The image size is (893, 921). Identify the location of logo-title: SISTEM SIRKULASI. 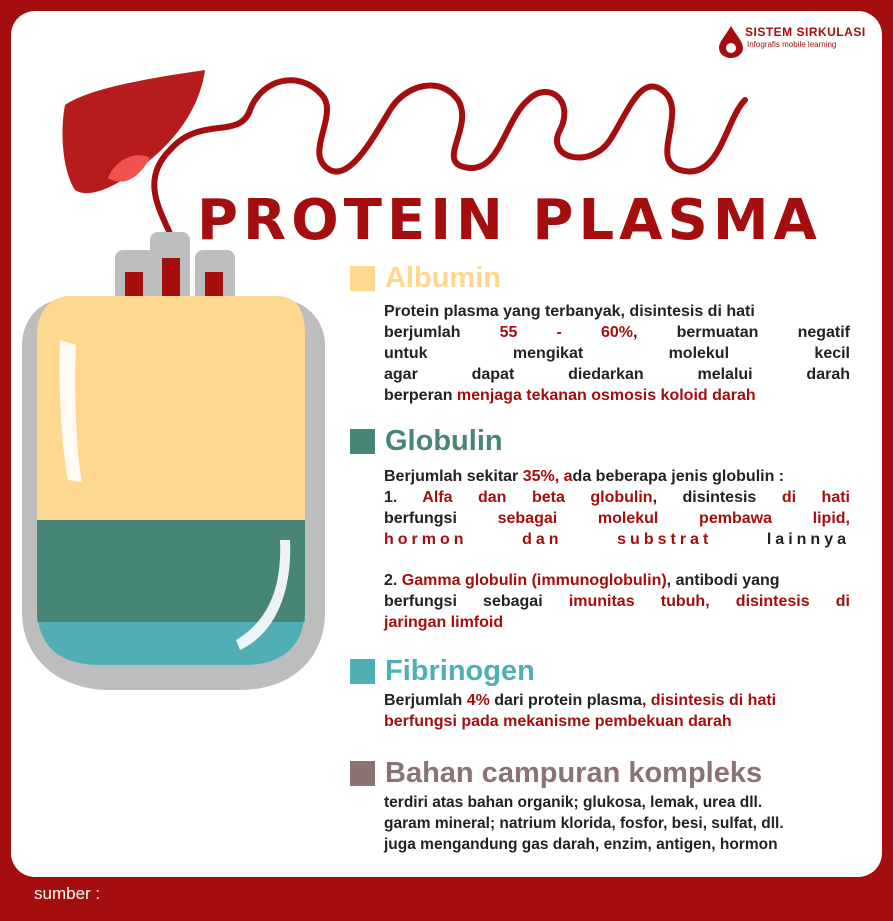
(805, 32).